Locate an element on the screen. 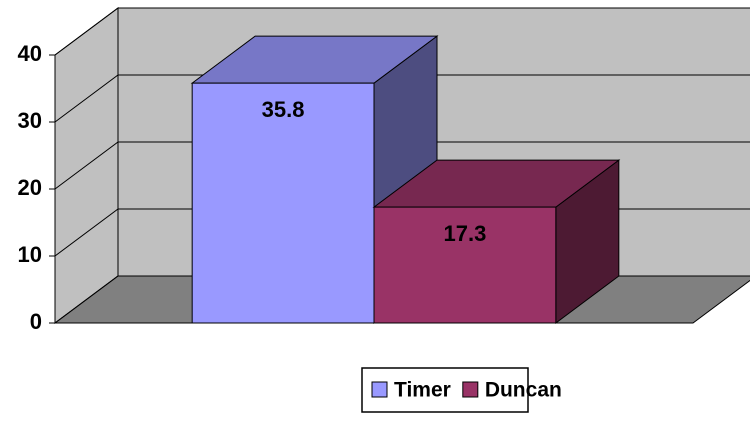  legend-box is located at coordinates (445, 390).